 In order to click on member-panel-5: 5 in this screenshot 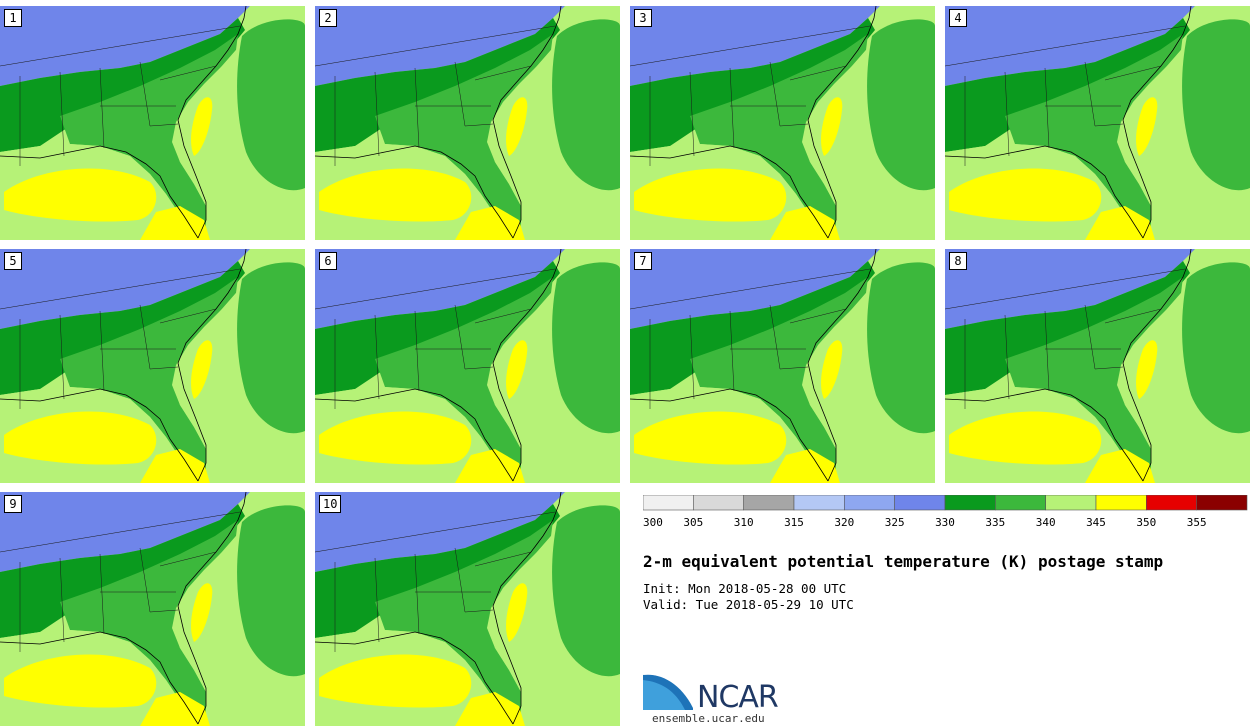, I will do `click(152, 366)`.